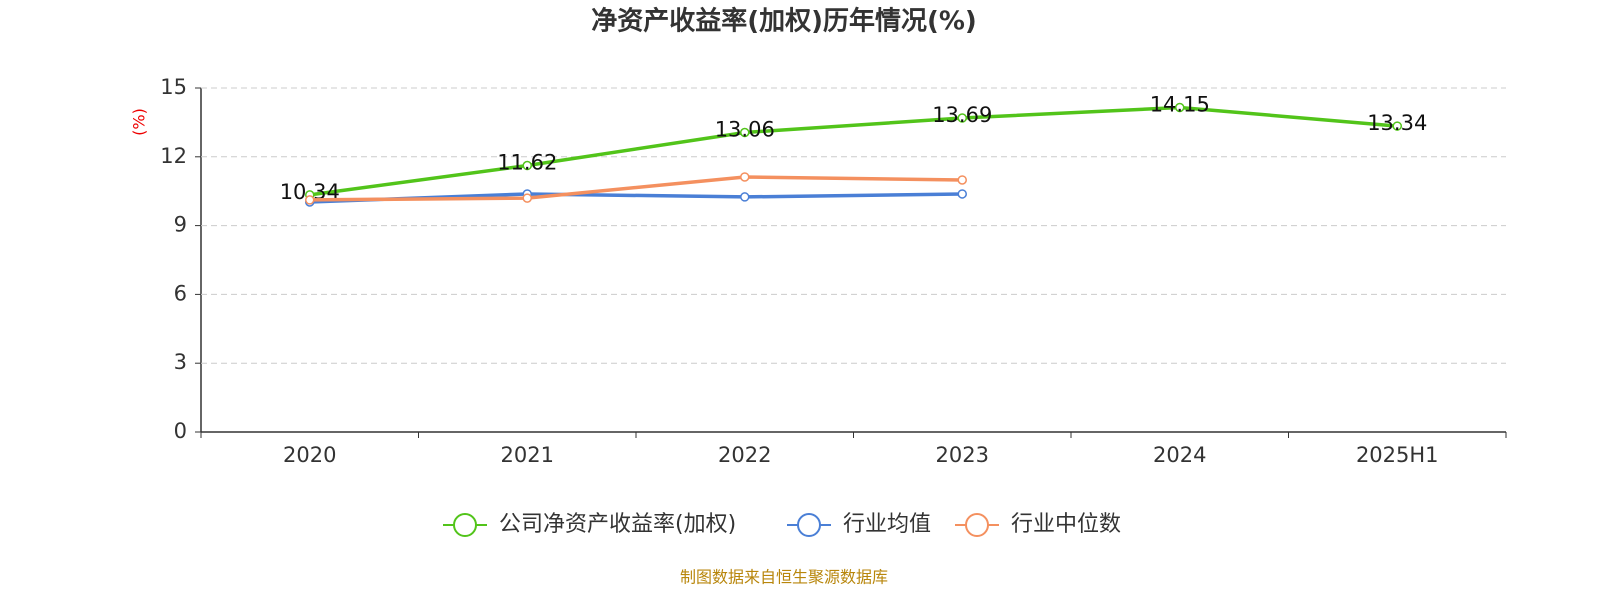  I want to click on y-tick-label: 0, so click(180, 431).